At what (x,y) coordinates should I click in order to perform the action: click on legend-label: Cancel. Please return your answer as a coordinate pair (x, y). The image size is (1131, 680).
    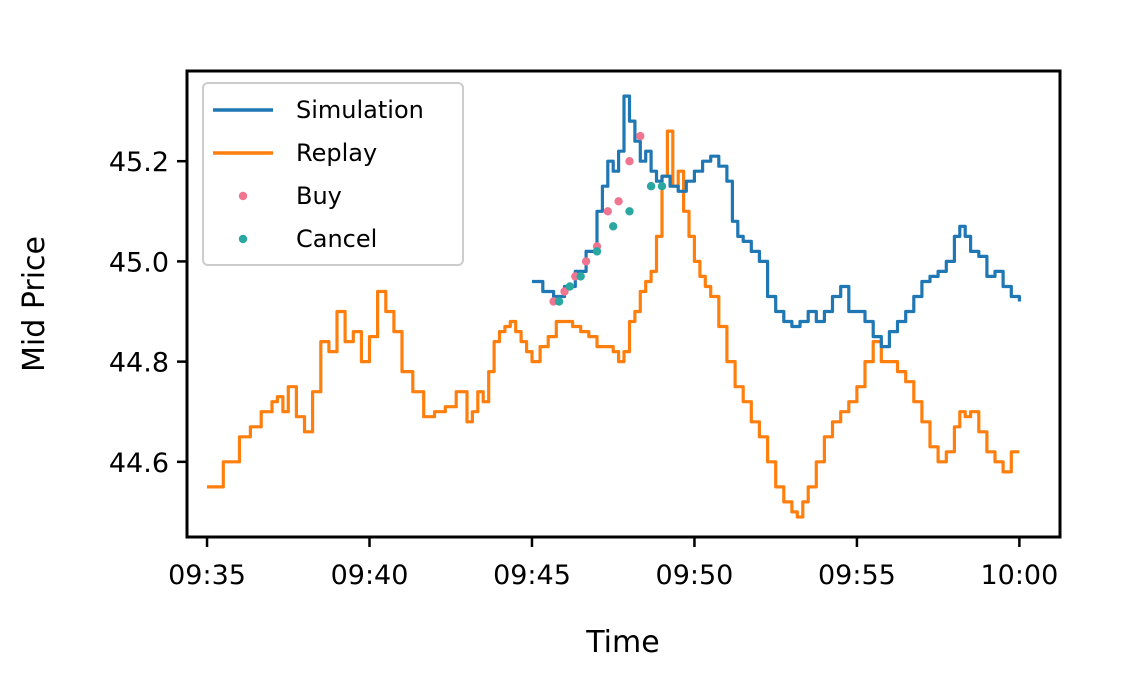
    Looking at the image, I should click on (336, 239).